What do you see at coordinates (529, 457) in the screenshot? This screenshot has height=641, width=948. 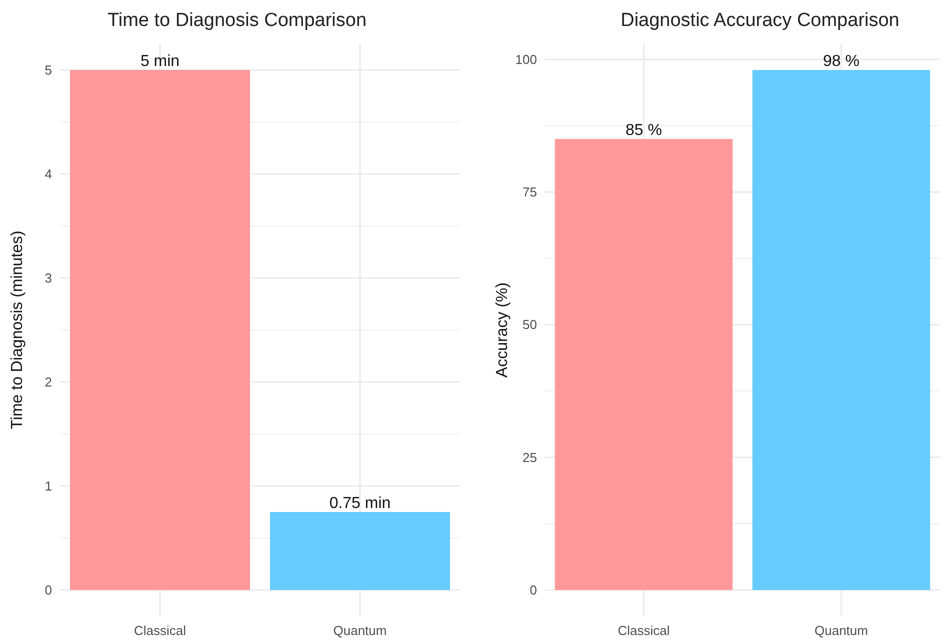 I see `y-tick-label: 25` at bounding box center [529, 457].